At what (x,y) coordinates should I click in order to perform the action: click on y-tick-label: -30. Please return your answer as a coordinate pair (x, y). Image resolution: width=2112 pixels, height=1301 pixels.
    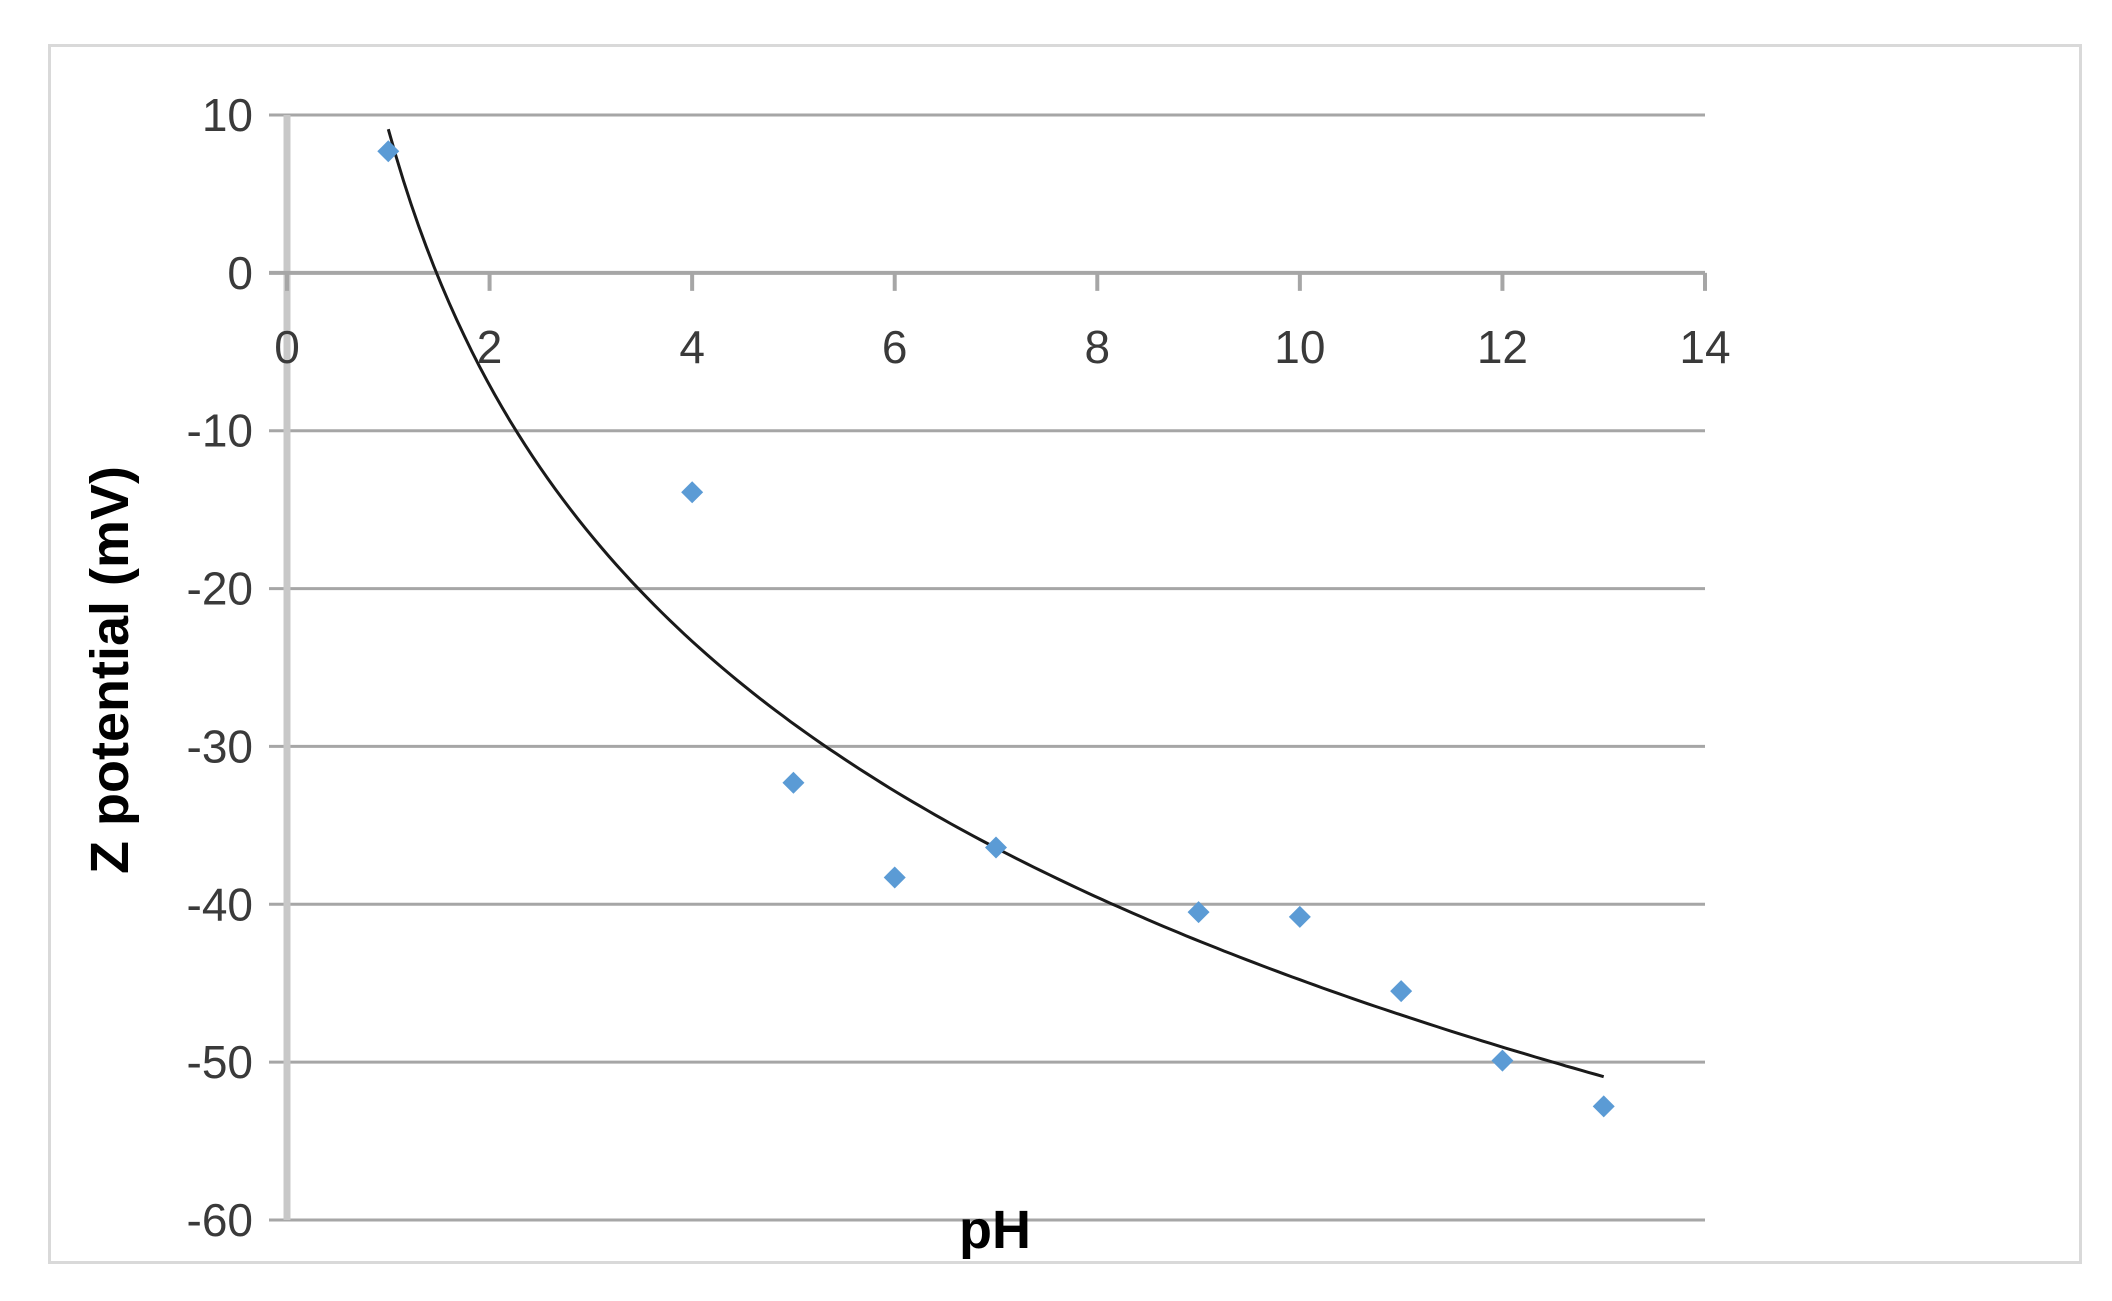
    Looking at the image, I should click on (220, 746).